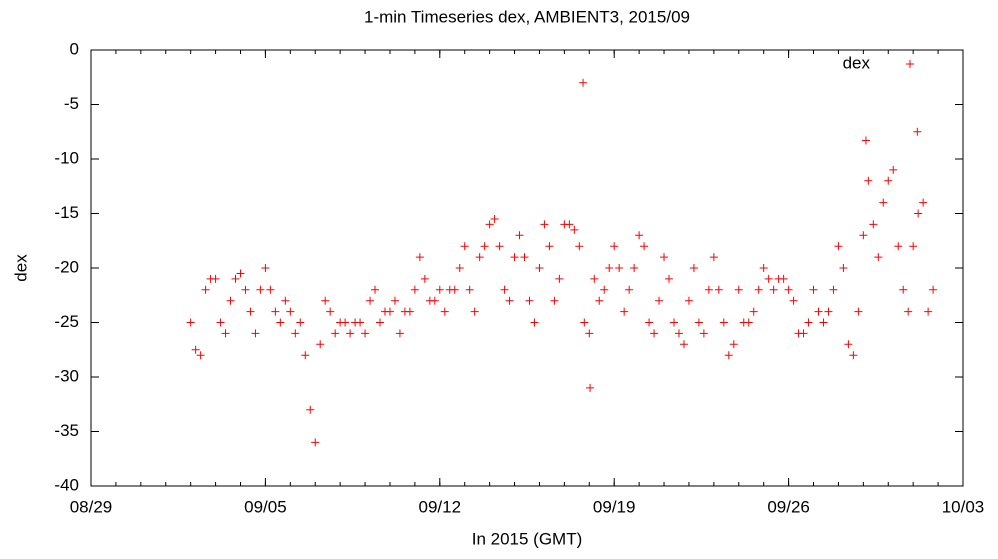 The height and width of the screenshot is (559, 998). I want to click on y-tick-label: -30, so click(66, 375).